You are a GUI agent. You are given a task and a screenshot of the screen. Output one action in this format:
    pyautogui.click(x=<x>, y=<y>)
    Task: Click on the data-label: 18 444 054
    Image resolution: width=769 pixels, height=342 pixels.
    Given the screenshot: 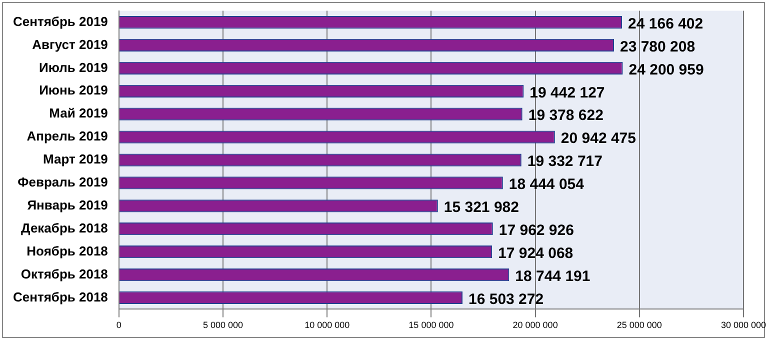 What is the action you would take?
    pyautogui.click(x=546, y=185)
    